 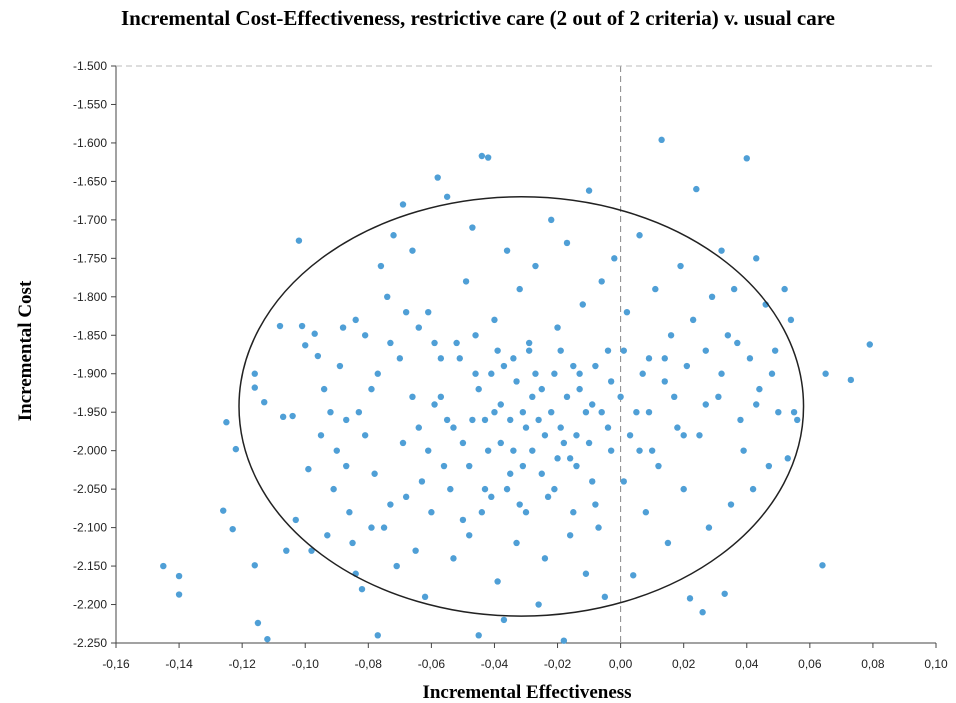 What do you see at coordinates (621, 664) in the screenshot?
I see `x-tick-label: 0,00` at bounding box center [621, 664].